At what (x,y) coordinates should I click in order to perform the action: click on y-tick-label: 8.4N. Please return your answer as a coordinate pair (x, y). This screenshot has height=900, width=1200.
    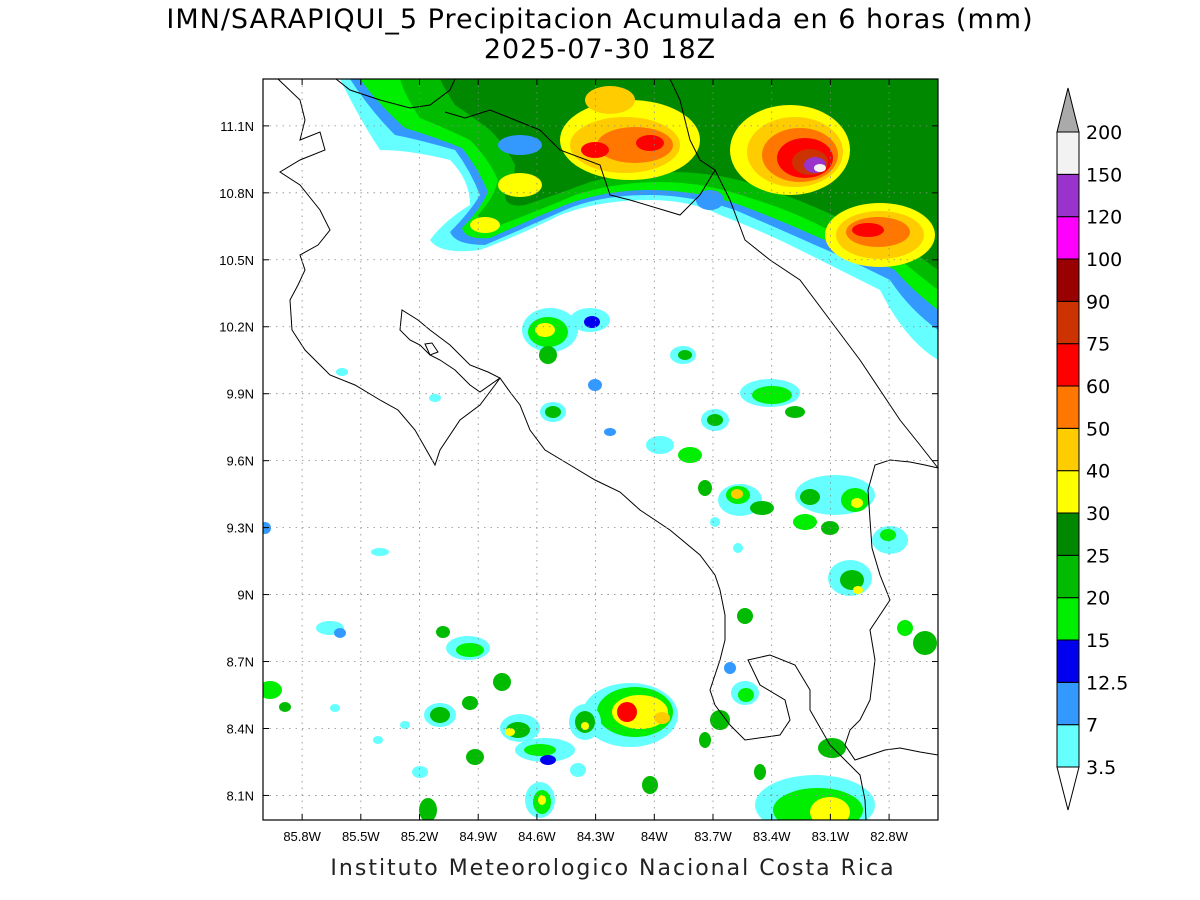
    Looking at the image, I should click on (240, 728).